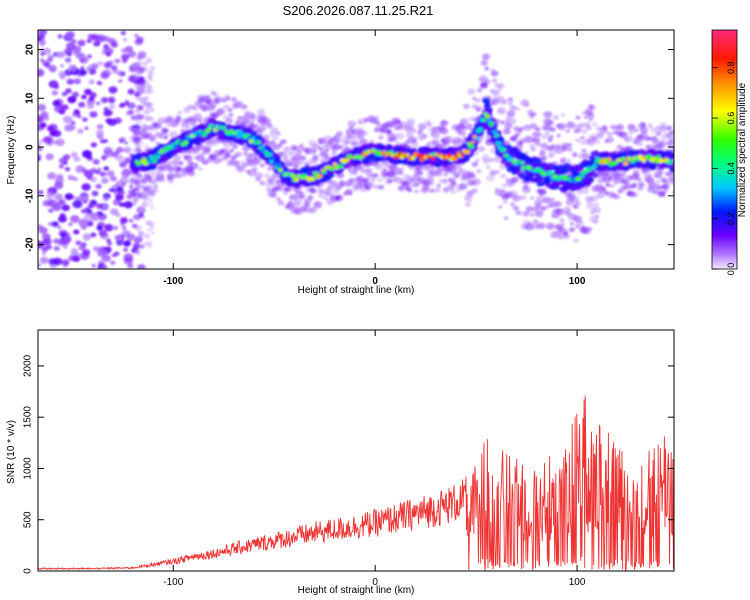 This screenshot has height=600, width=750. What do you see at coordinates (375, 582) in the screenshot?
I see `snr-xtick-label: 0` at bounding box center [375, 582].